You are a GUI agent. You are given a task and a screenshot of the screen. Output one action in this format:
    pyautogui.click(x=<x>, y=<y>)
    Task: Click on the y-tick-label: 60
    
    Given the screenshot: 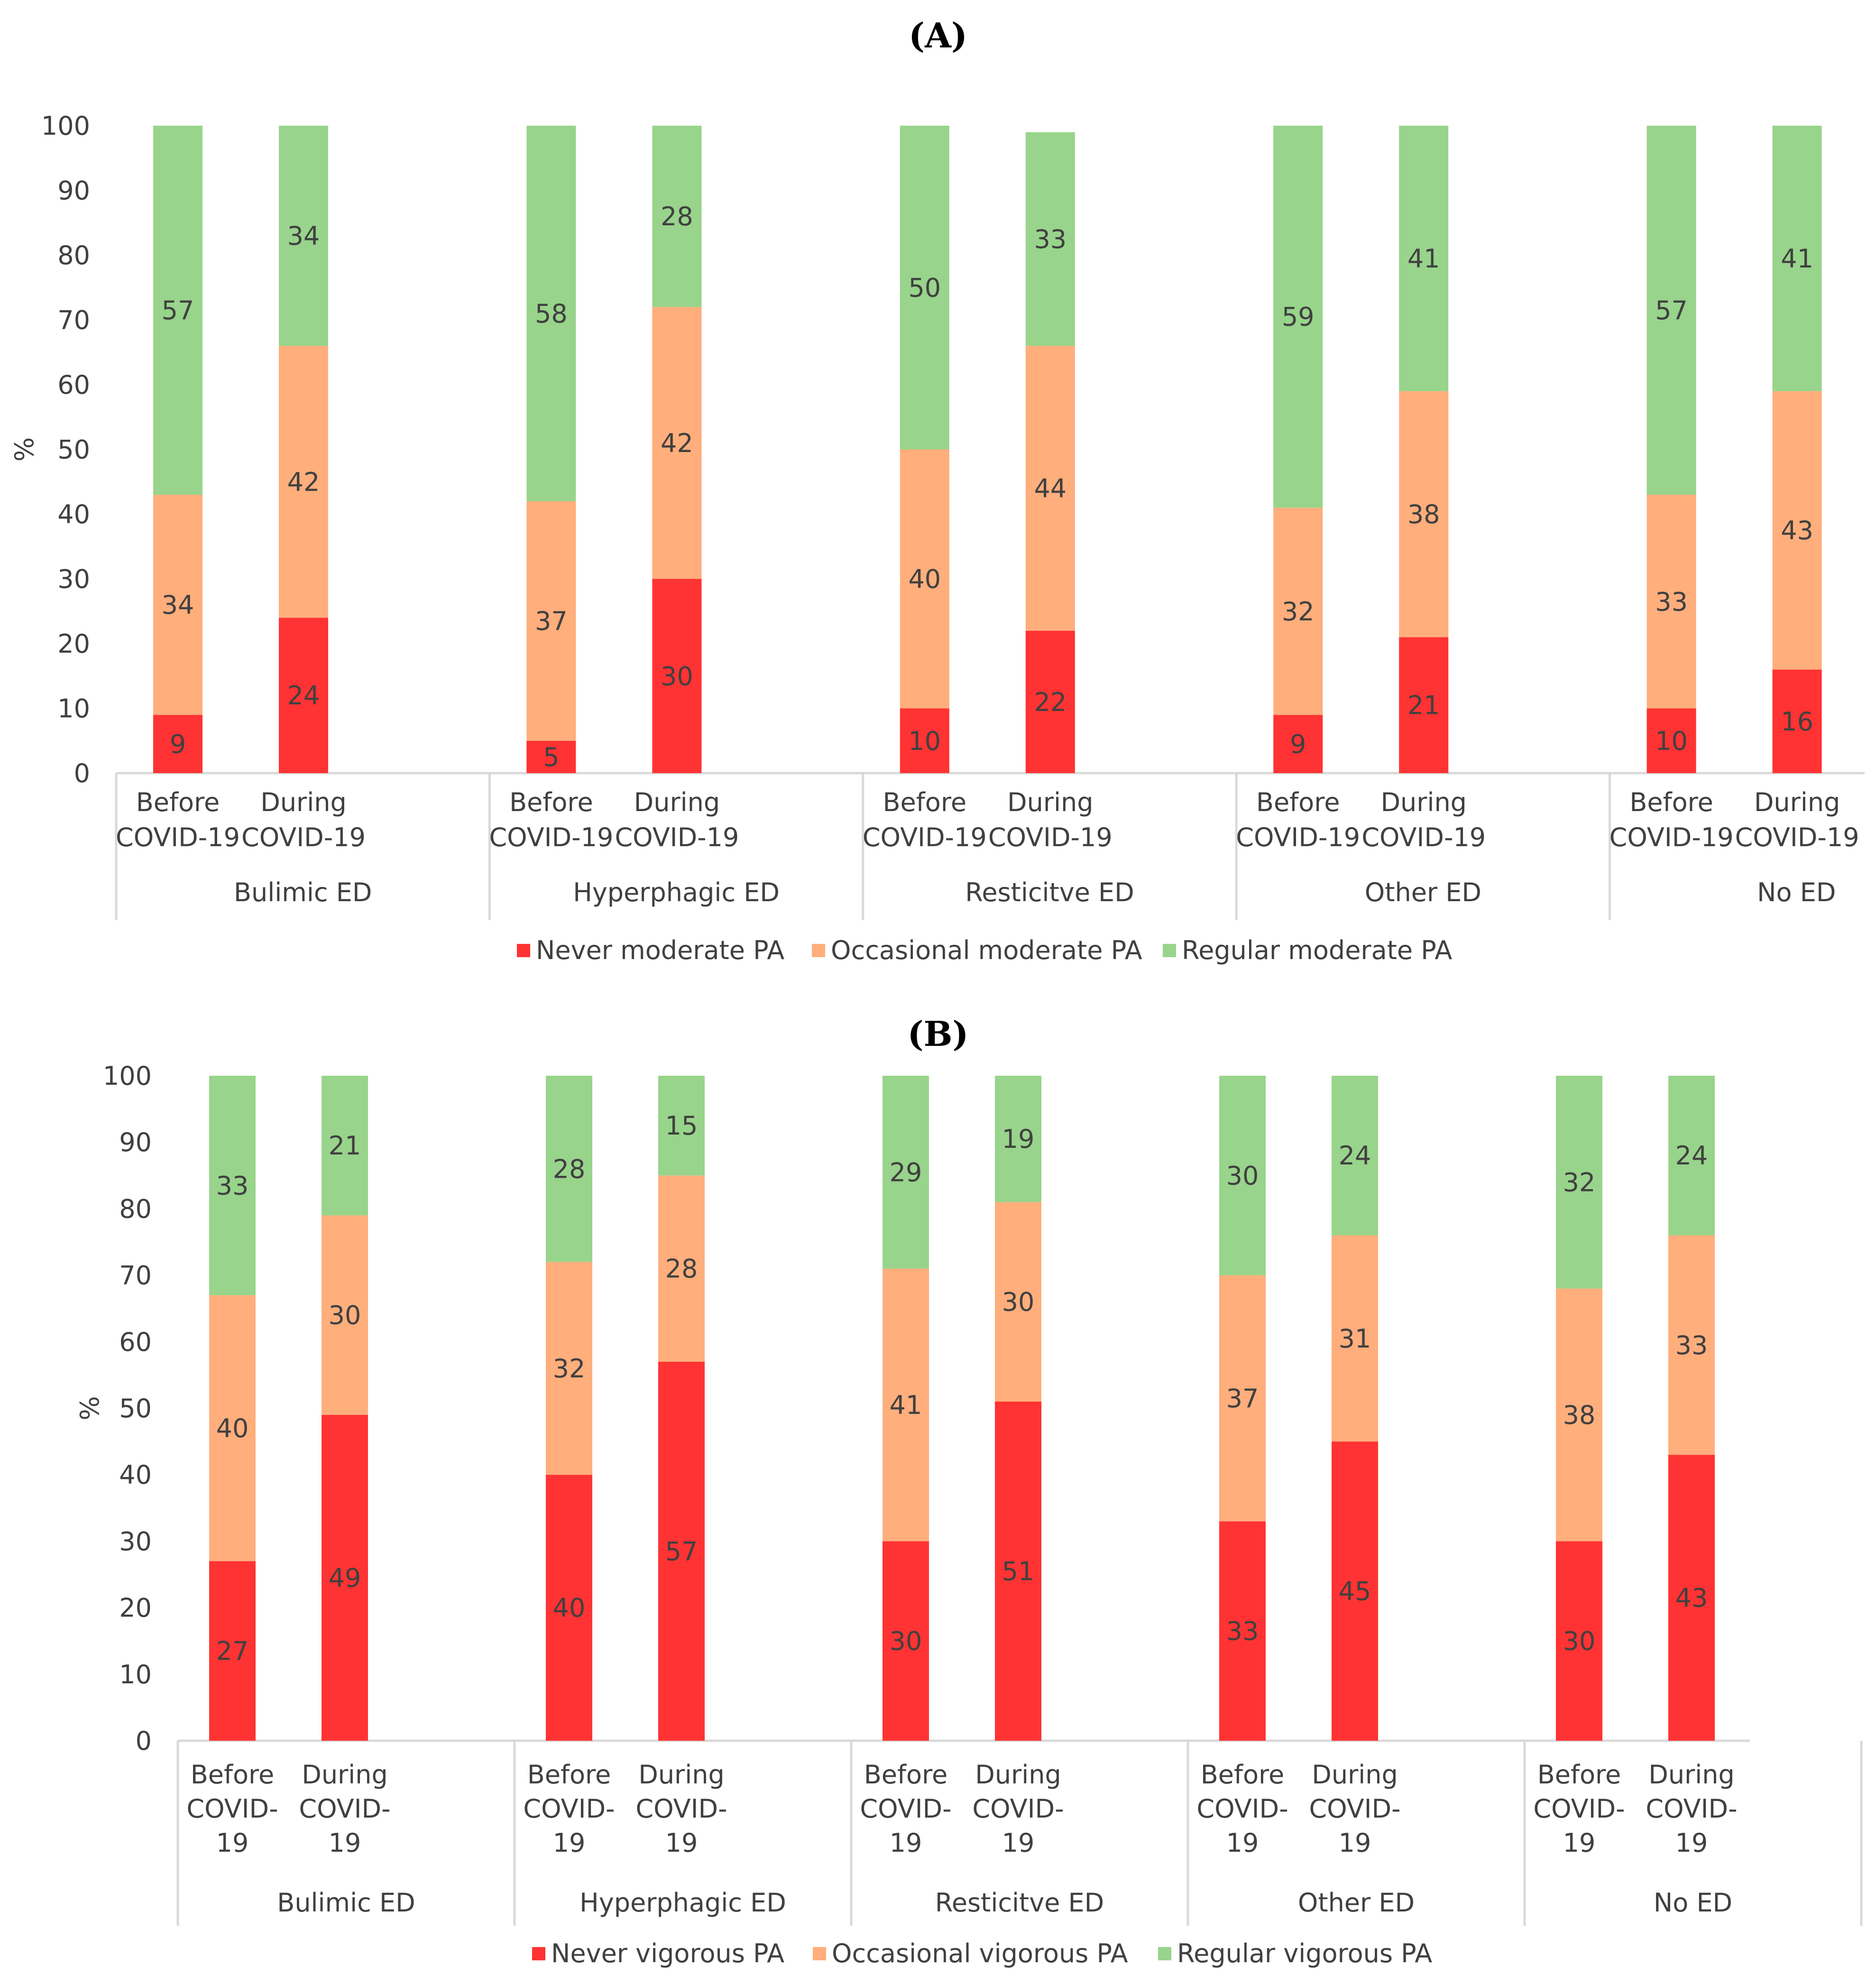 What is the action you would take?
    pyautogui.click(x=135, y=1342)
    